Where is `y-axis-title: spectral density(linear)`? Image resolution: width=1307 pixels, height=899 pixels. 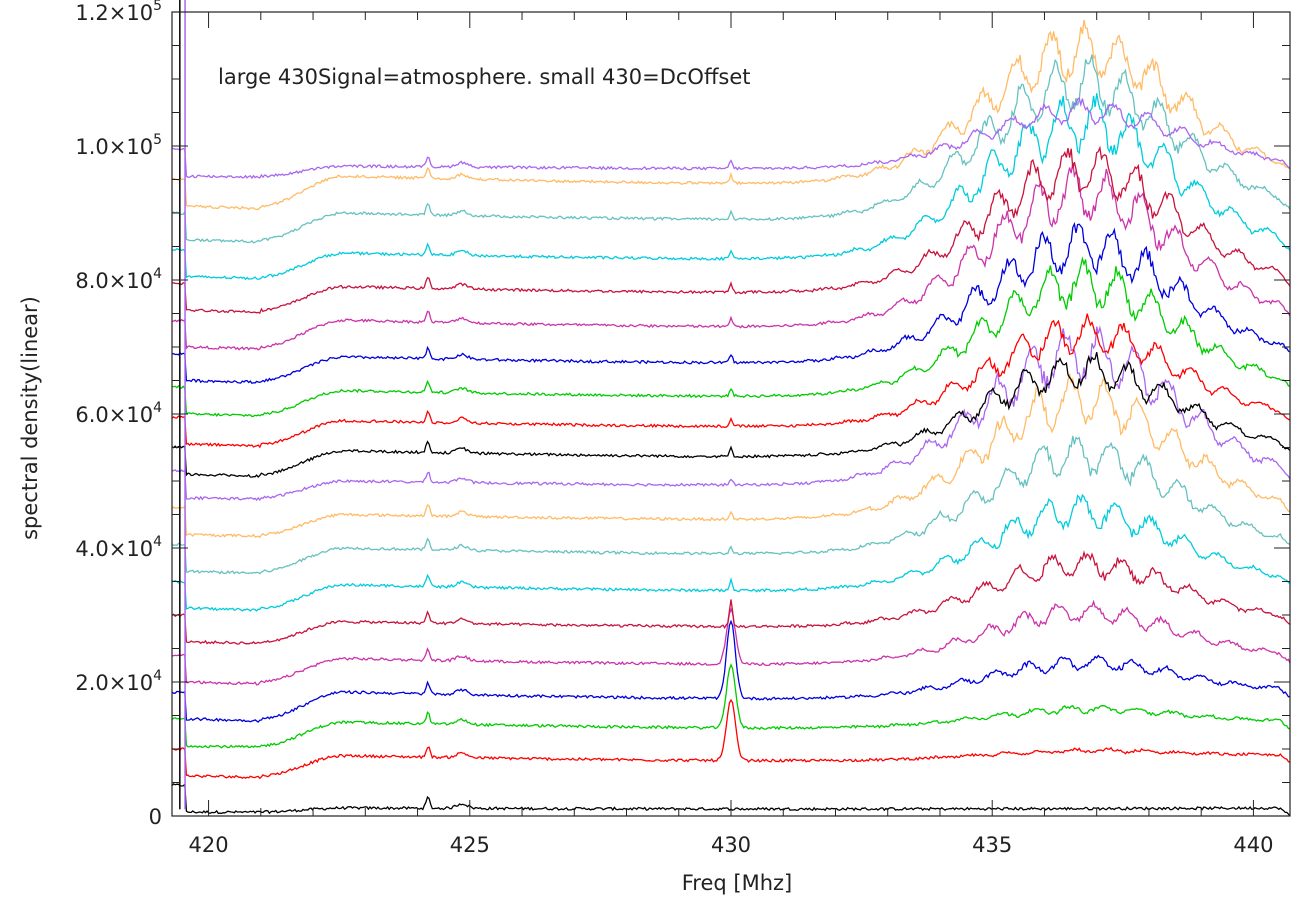 y-axis-title: spectral density(linear) is located at coordinates (30, 418).